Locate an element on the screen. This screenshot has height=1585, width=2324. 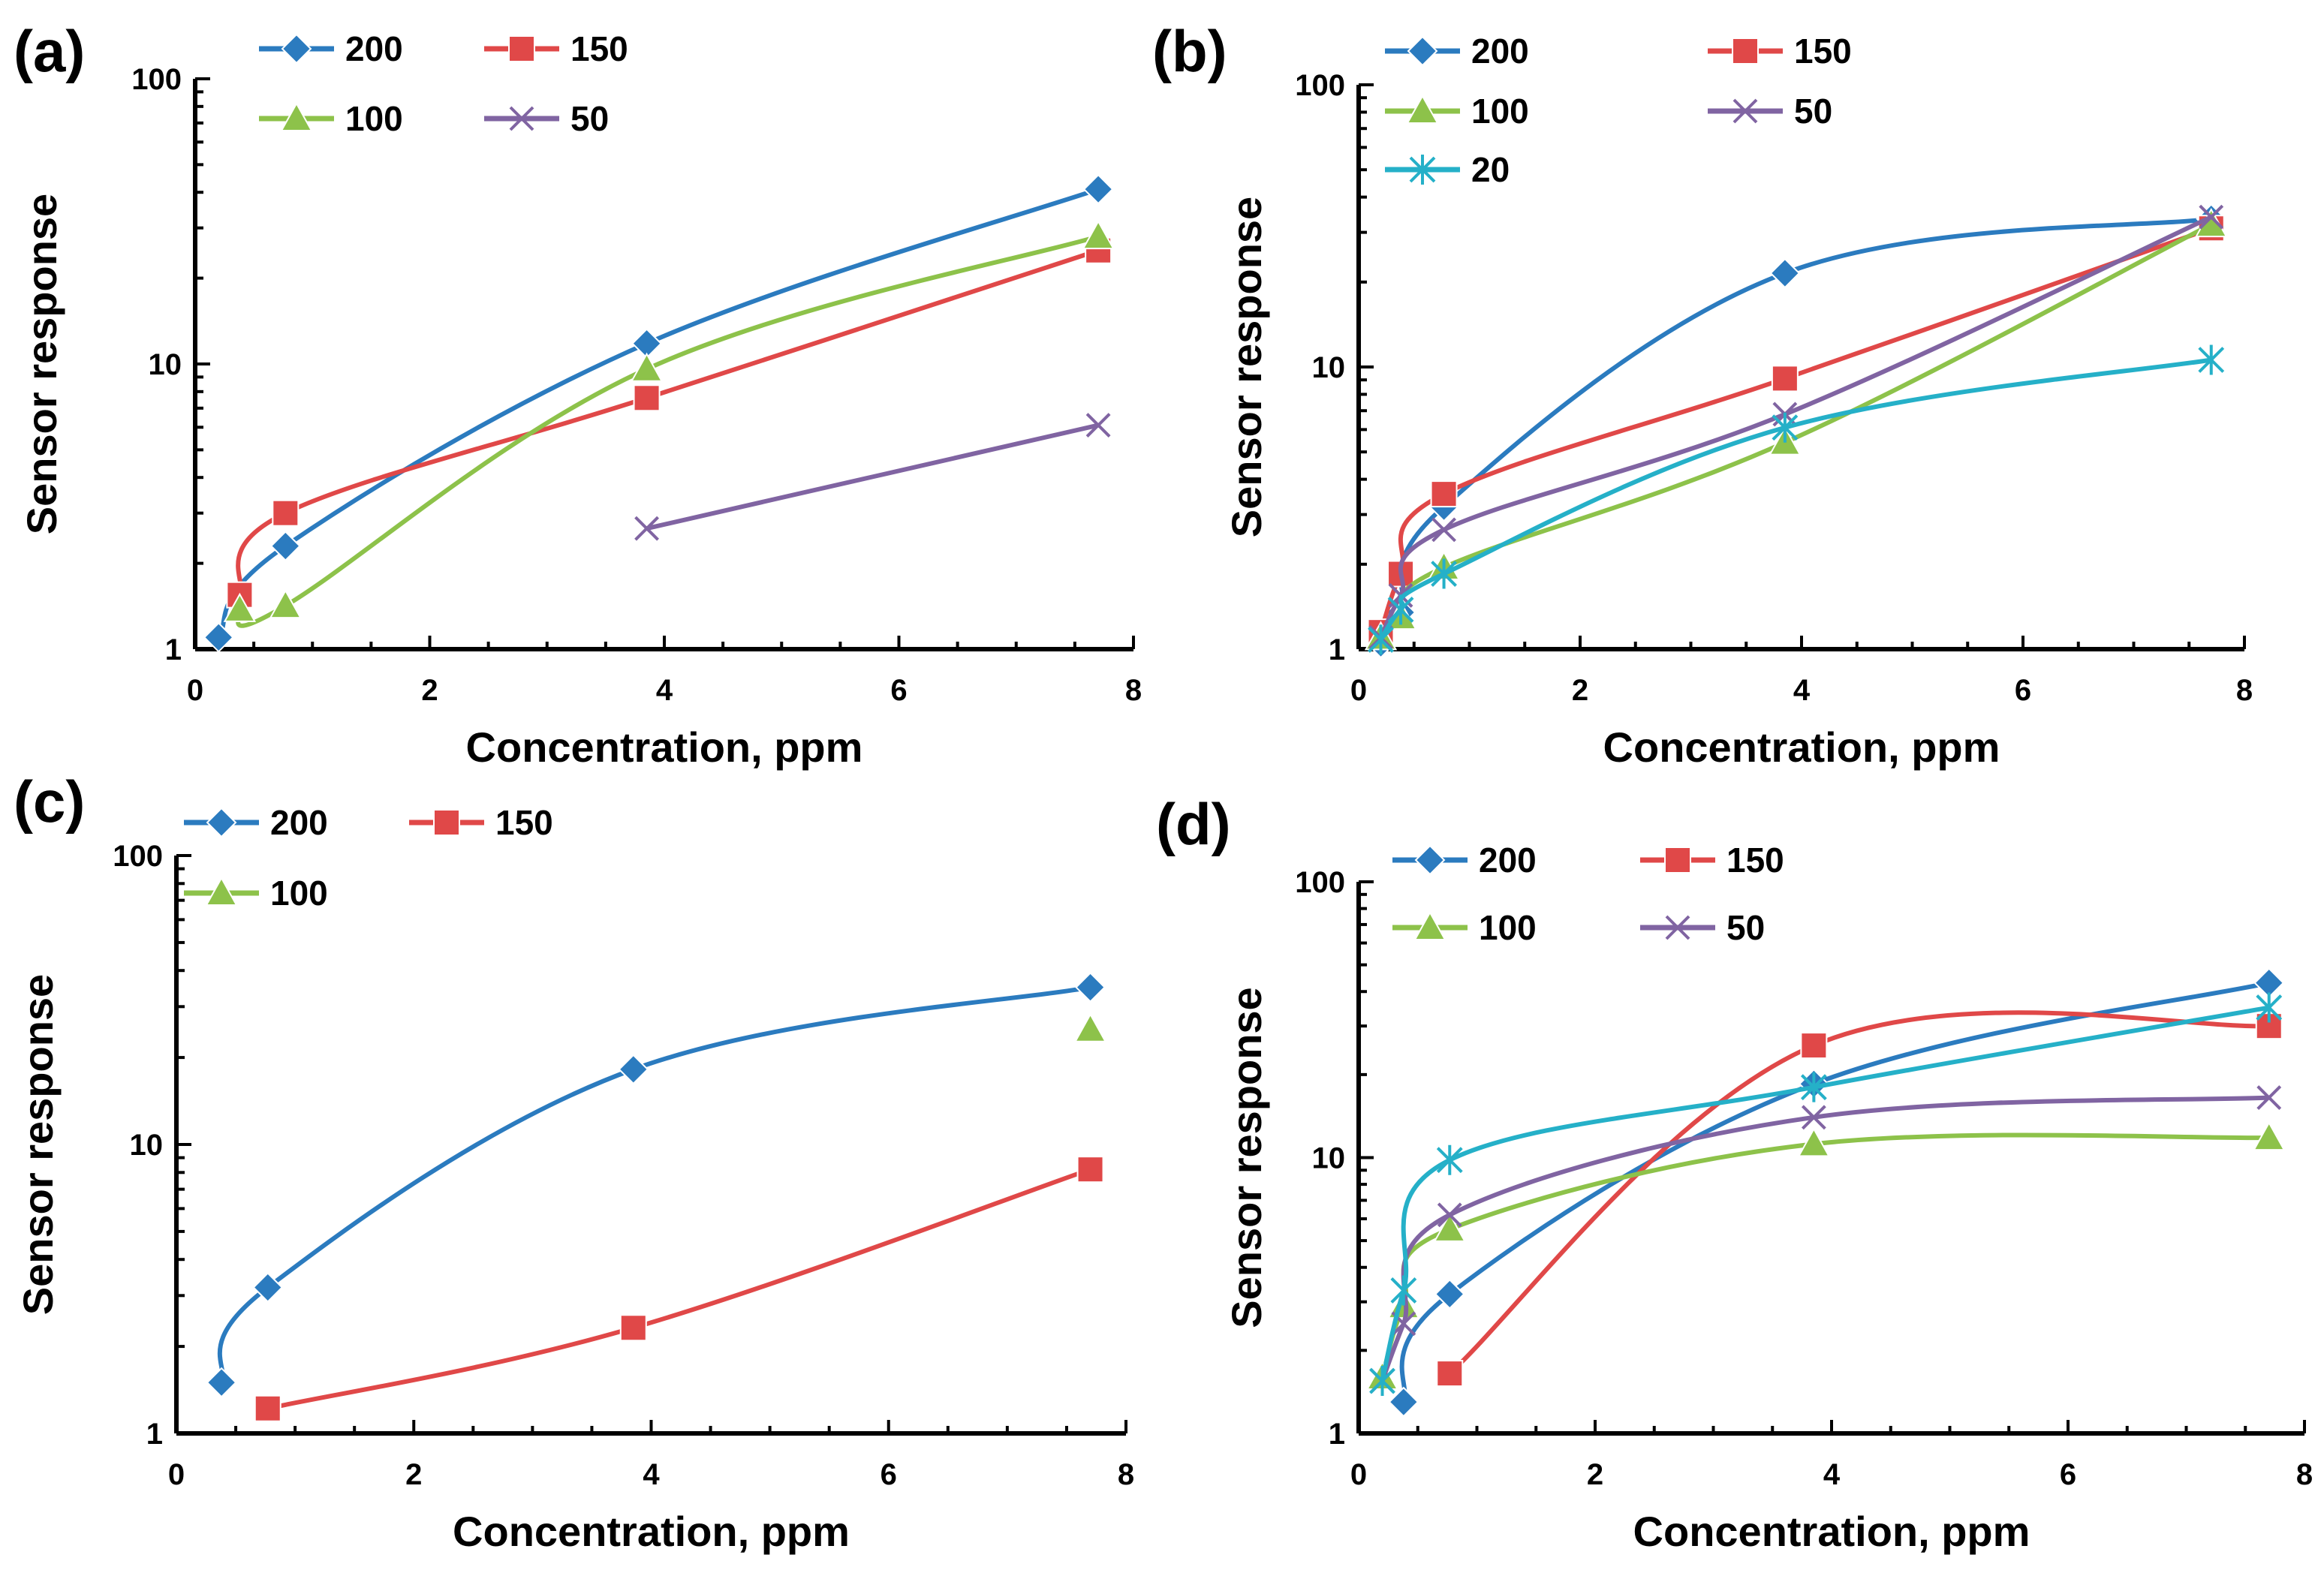
panel-label: (a) is located at coordinates (49, 51).